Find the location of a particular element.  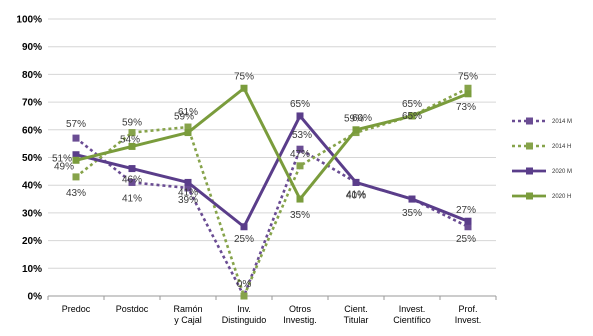

y-tick-label: 10% is located at coordinates (32, 269).